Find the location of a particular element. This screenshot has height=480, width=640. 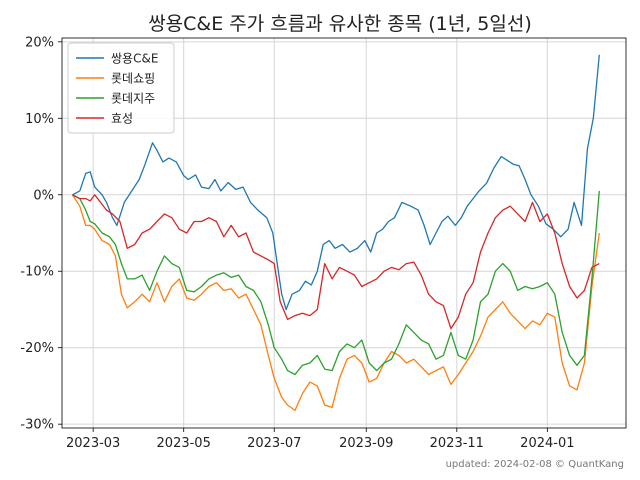

y-tick-label: -10% is located at coordinates (37, 272).